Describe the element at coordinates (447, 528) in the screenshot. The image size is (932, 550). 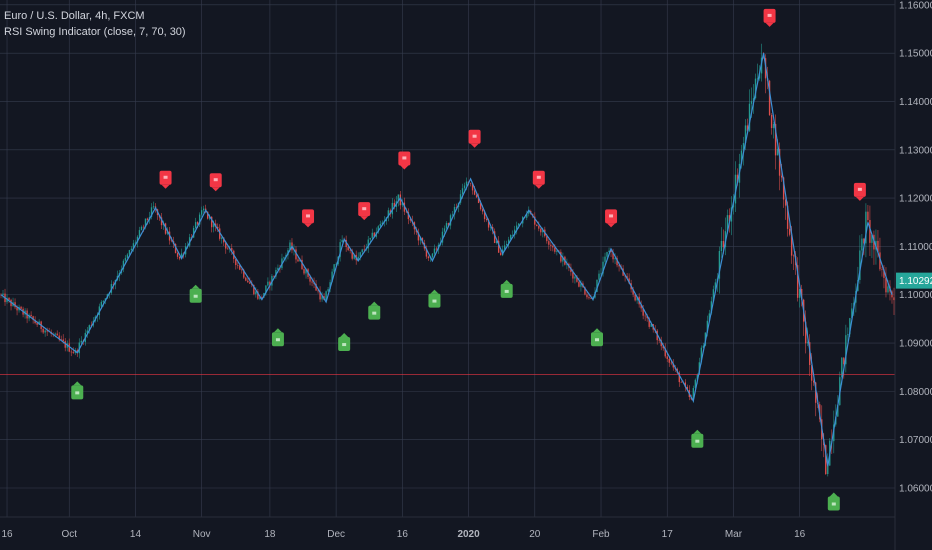
I see `time-axis: 16 Oct 14 Nov 18 Dec 16 2020 20 Feb 17 Mar 16` at that location.